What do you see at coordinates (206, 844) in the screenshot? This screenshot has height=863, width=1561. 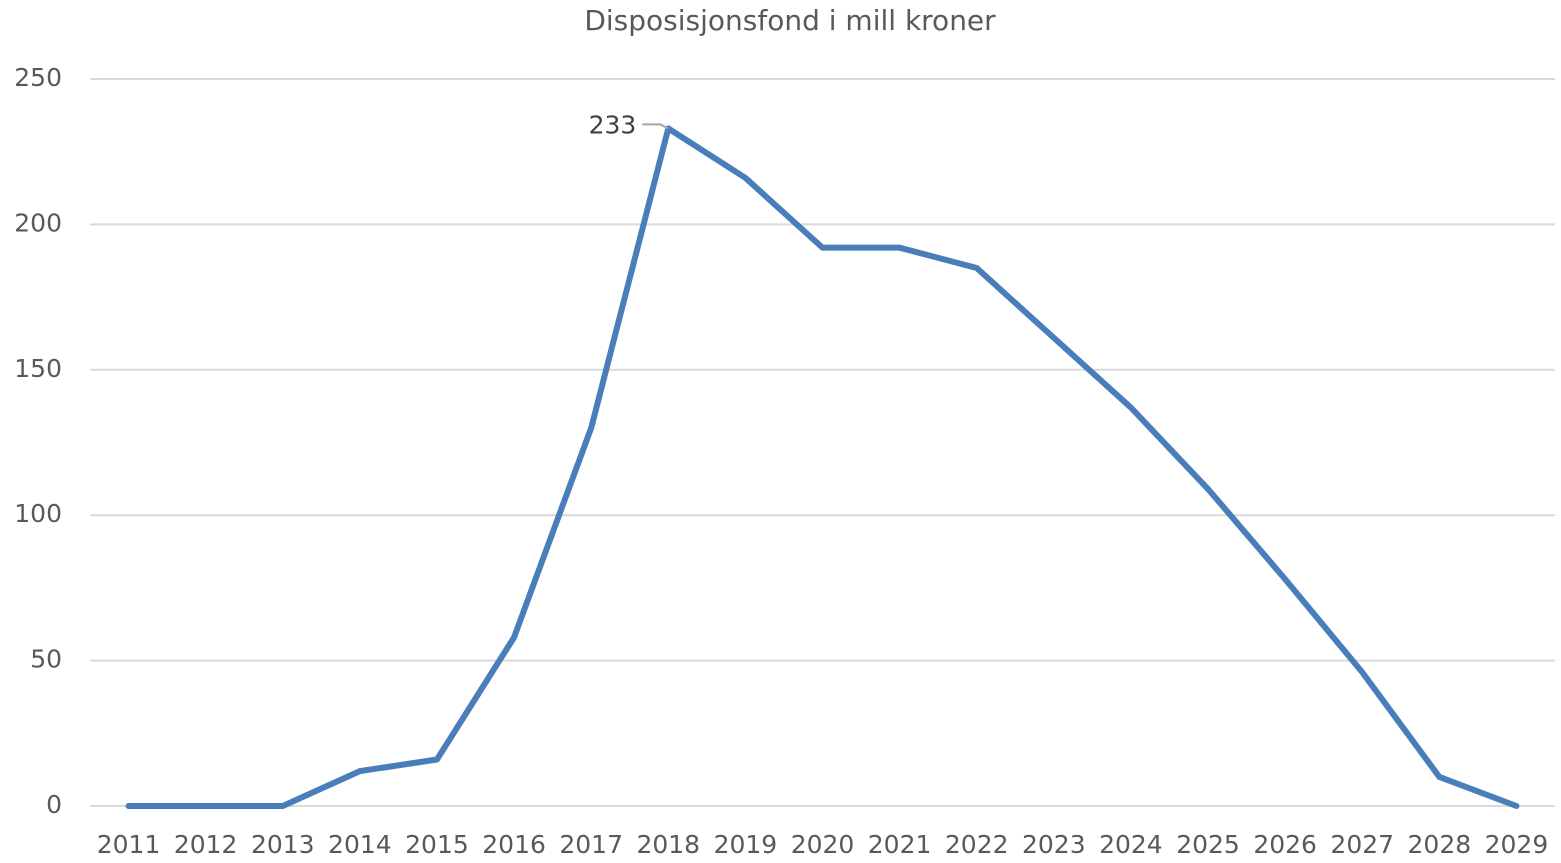 I see `x-tick-label: 2012` at bounding box center [206, 844].